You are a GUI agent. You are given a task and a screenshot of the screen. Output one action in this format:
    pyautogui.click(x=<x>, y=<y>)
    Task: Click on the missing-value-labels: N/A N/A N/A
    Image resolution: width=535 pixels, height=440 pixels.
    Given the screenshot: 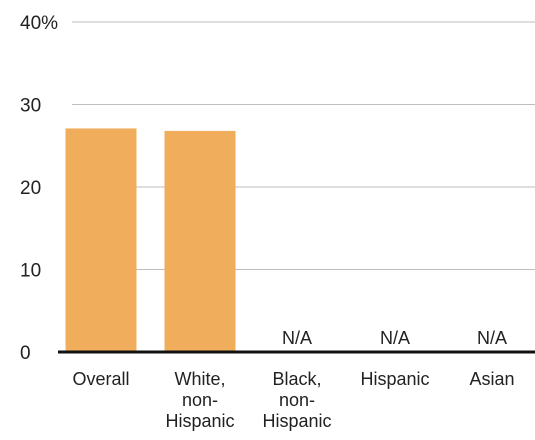 What is the action you would take?
    pyautogui.click(x=394, y=338)
    